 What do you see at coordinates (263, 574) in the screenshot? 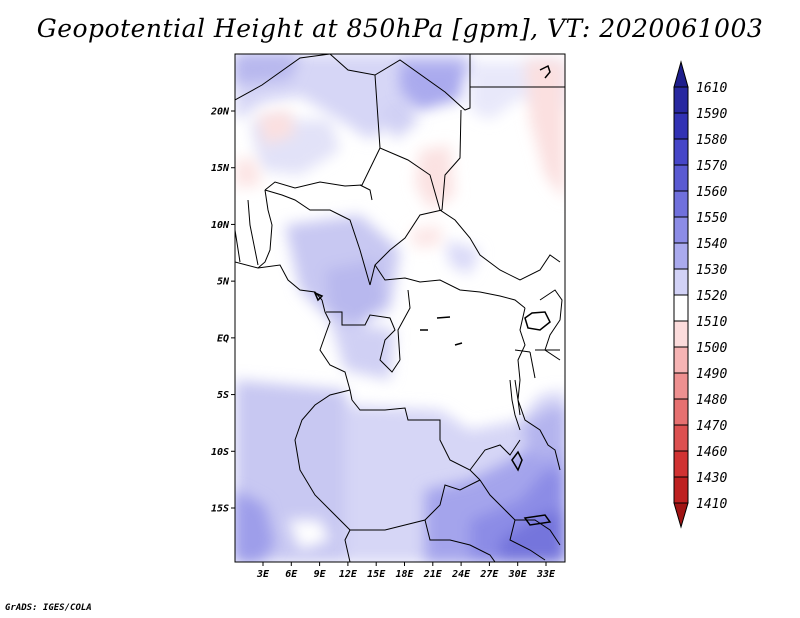
I see `lon-tick-label: 3E` at bounding box center [263, 574].